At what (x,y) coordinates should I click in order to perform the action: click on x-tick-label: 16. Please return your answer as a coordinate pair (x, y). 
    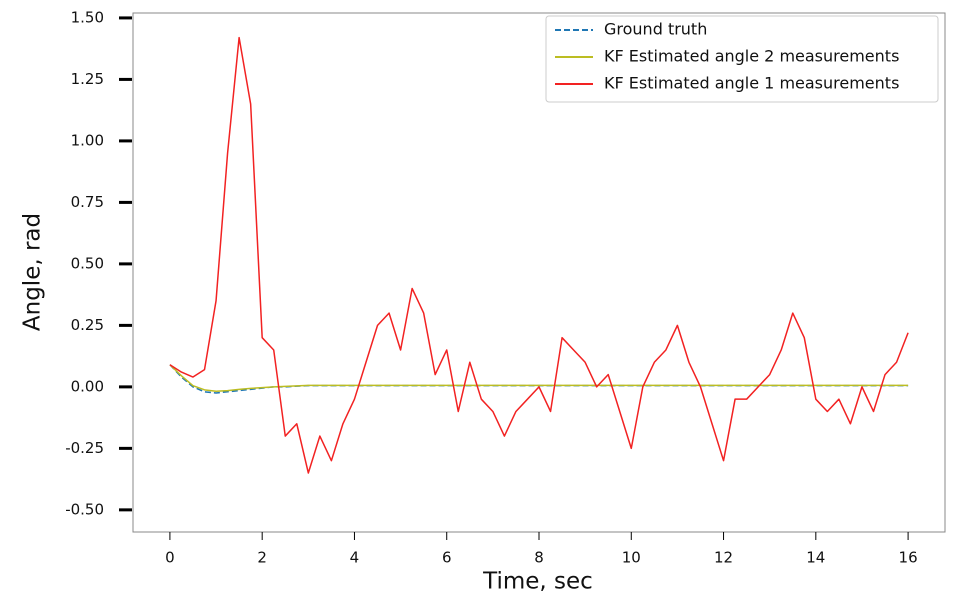
    Looking at the image, I should click on (908, 558).